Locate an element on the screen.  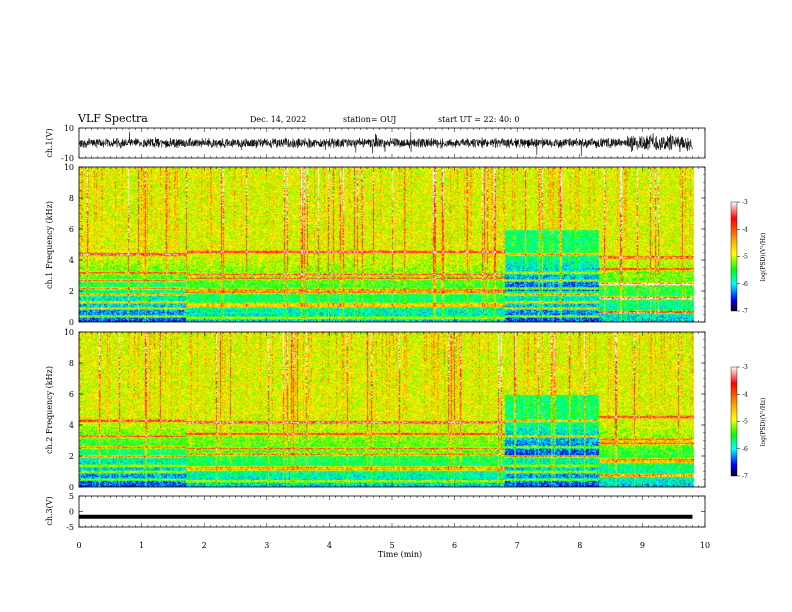
station-label: station= OUJ is located at coordinates (370, 119).